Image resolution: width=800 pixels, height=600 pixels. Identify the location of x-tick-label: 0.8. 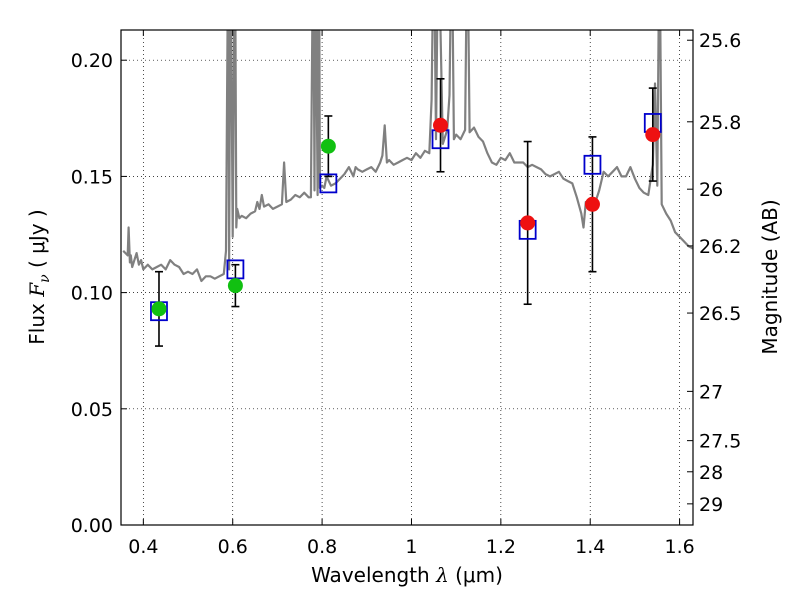
(322, 547).